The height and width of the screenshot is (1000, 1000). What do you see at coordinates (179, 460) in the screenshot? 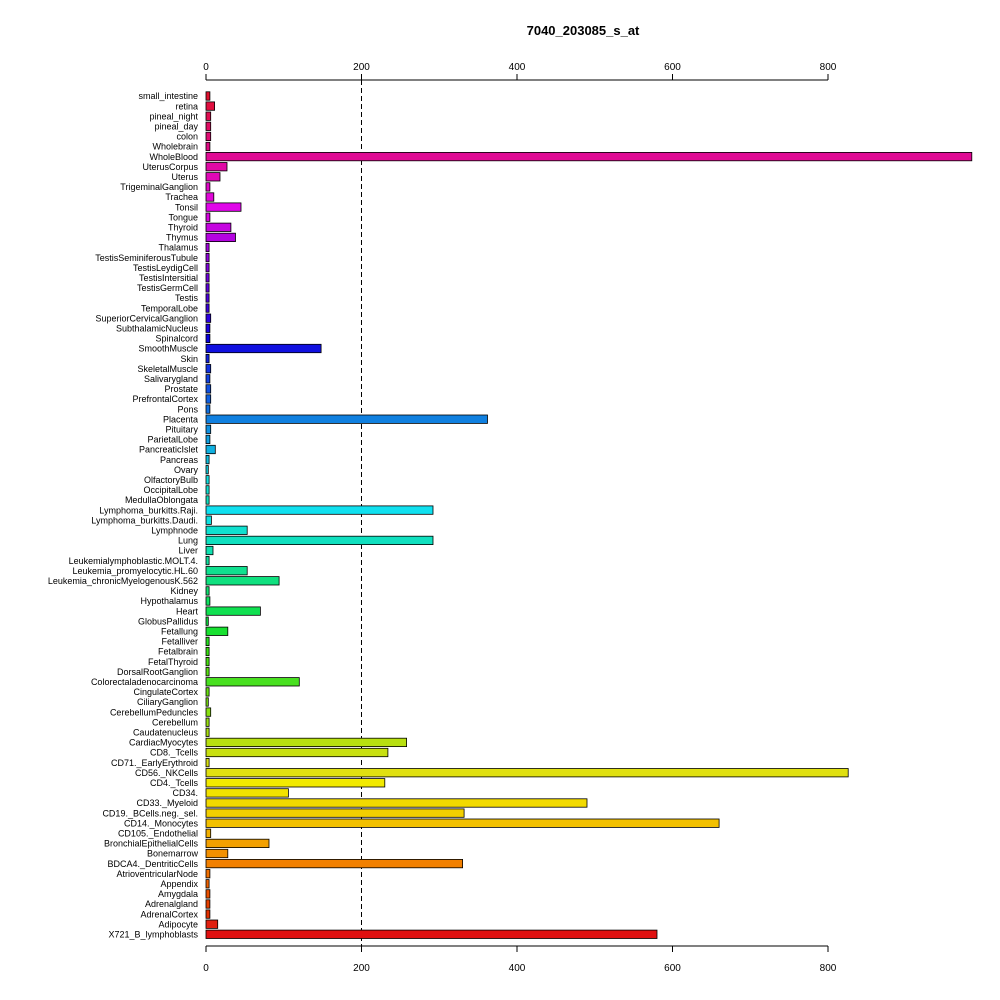
I see `category-label: Pancreas` at bounding box center [179, 460].